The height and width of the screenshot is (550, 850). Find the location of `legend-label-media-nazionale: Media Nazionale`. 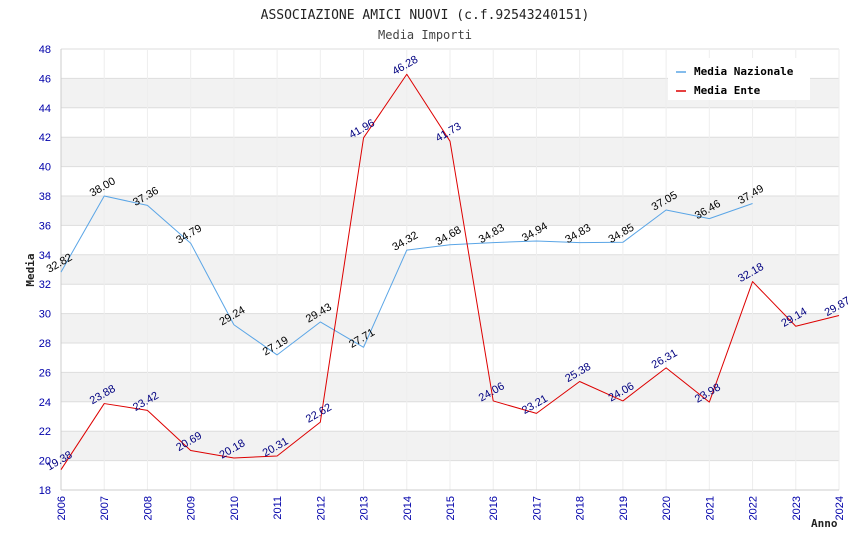

legend-label-media-nazionale: Media Nazionale is located at coordinates (744, 71).